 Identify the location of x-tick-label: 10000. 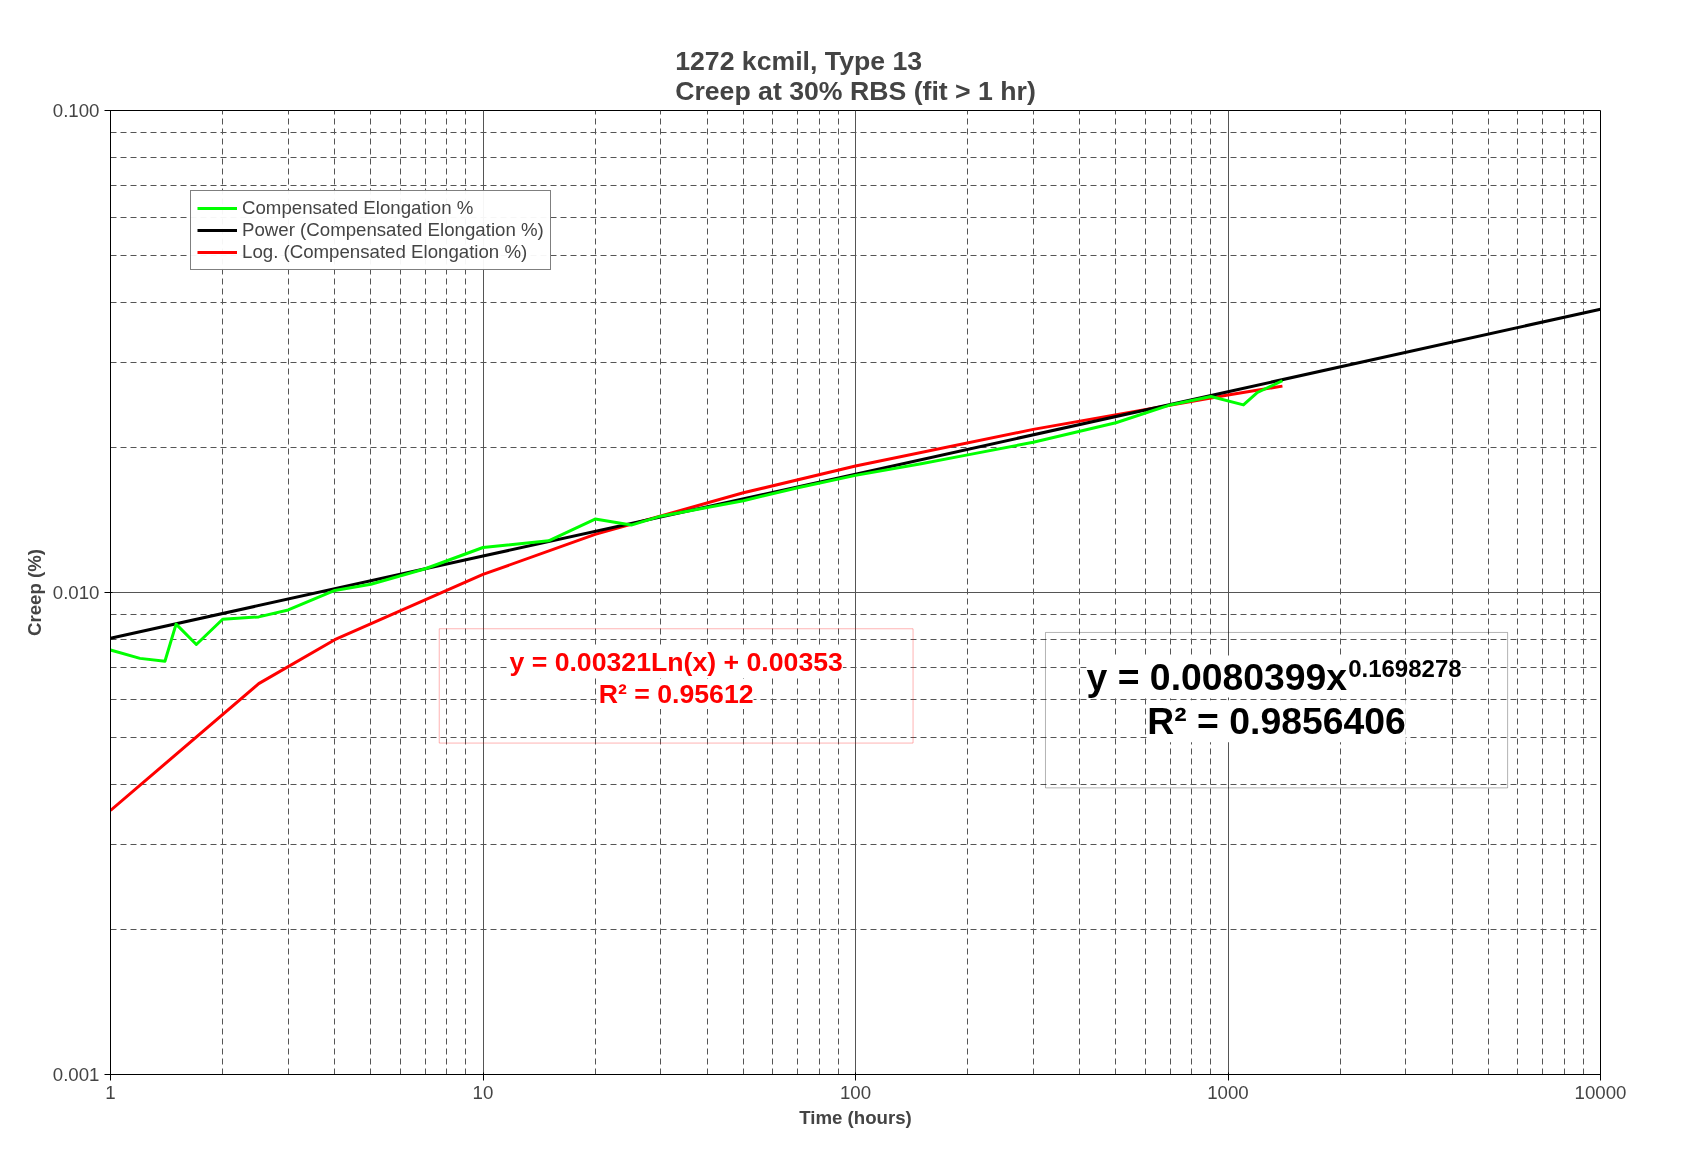
(1600, 1092).